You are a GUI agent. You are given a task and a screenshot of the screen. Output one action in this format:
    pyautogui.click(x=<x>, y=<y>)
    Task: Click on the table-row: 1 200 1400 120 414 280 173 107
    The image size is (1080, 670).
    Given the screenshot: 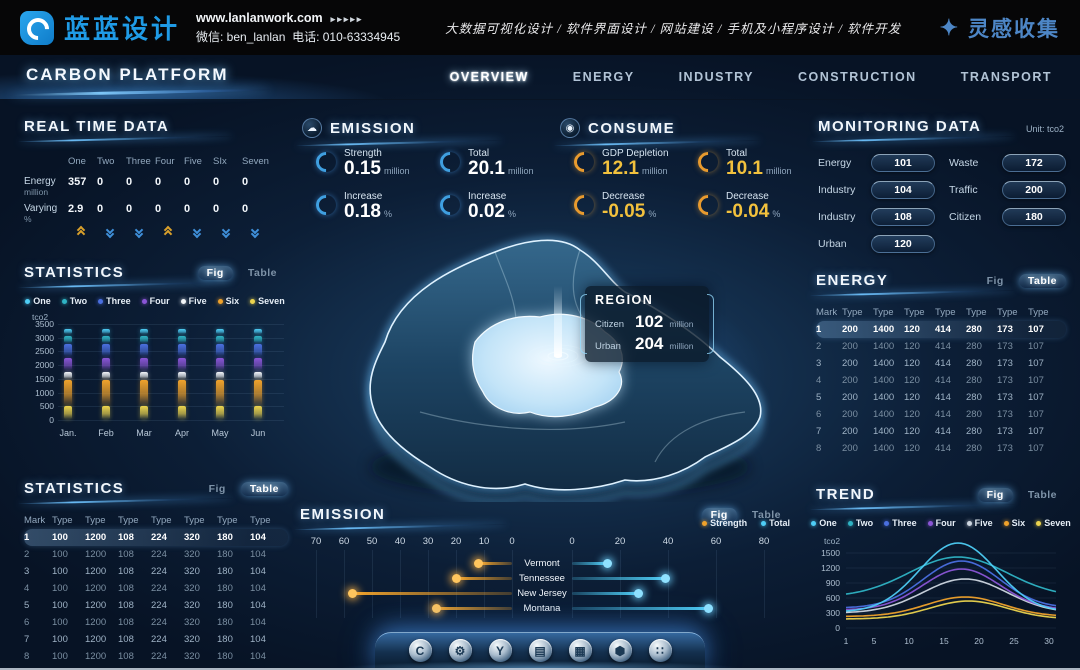 What is the action you would take?
    pyautogui.click(x=941, y=329)
    